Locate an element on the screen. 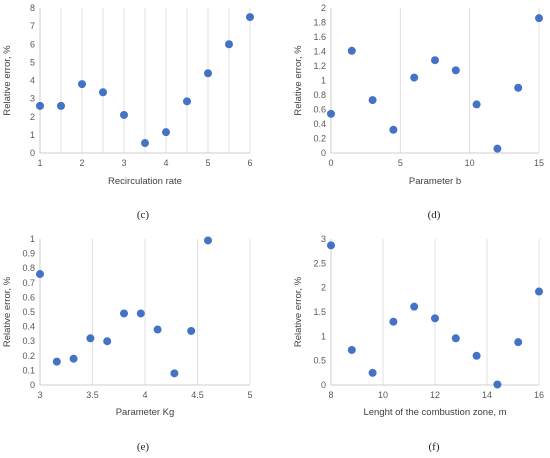 The width and height of the screenshot is (550, 458). x-axis-label: Parameter b is located at coordinates (435, 181).